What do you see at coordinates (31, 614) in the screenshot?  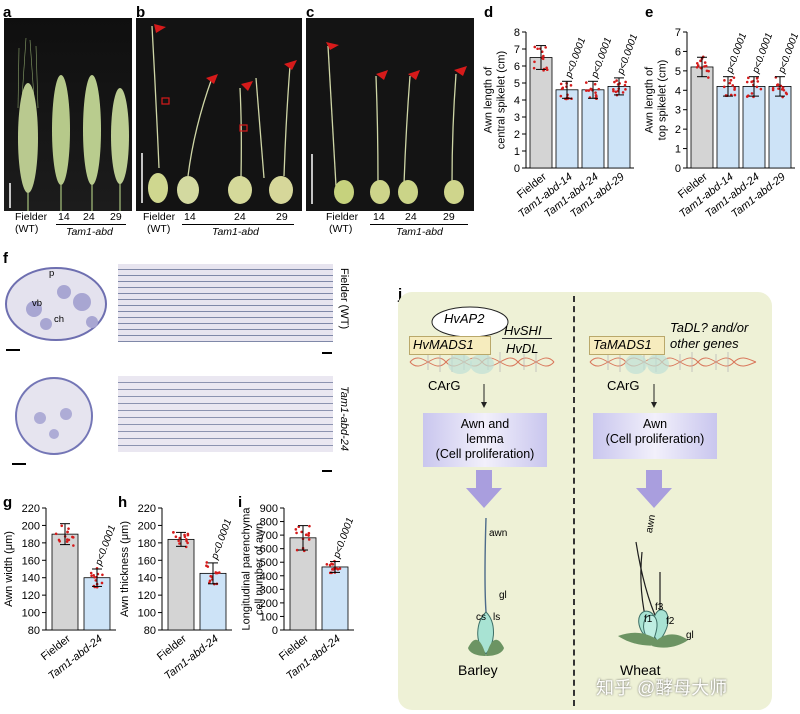 I see `y-tick-label: 100` at bounding box center [31, 614].